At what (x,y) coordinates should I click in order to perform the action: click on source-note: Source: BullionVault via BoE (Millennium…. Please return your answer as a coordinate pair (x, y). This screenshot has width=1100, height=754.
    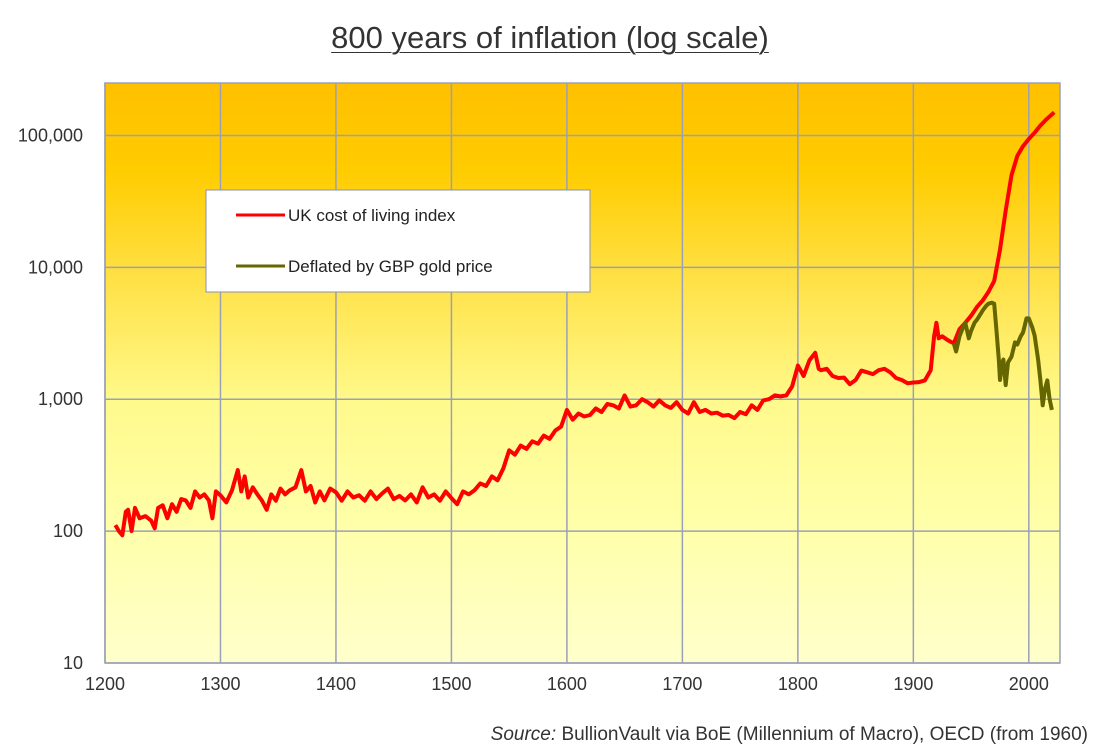
    Looking at the image, I should click on (789, 735).